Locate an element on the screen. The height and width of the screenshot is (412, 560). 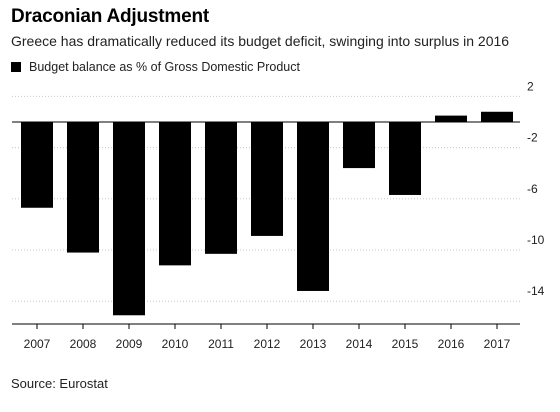
x-tick-label: 2007 is located at coordinates (37, 344).